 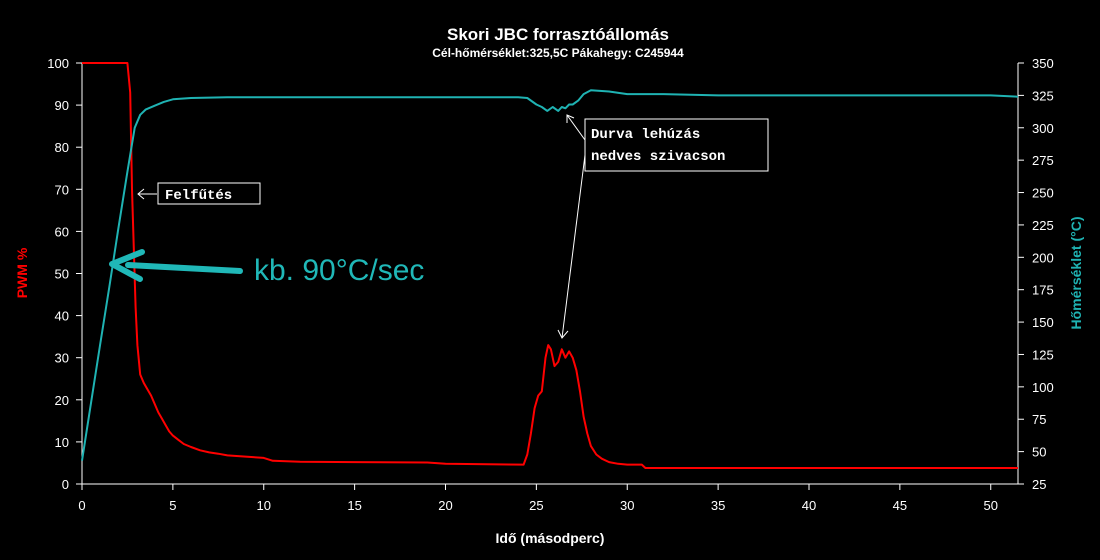 I want to click on left-y-tick-label: 0, so click(x=65, y=484).